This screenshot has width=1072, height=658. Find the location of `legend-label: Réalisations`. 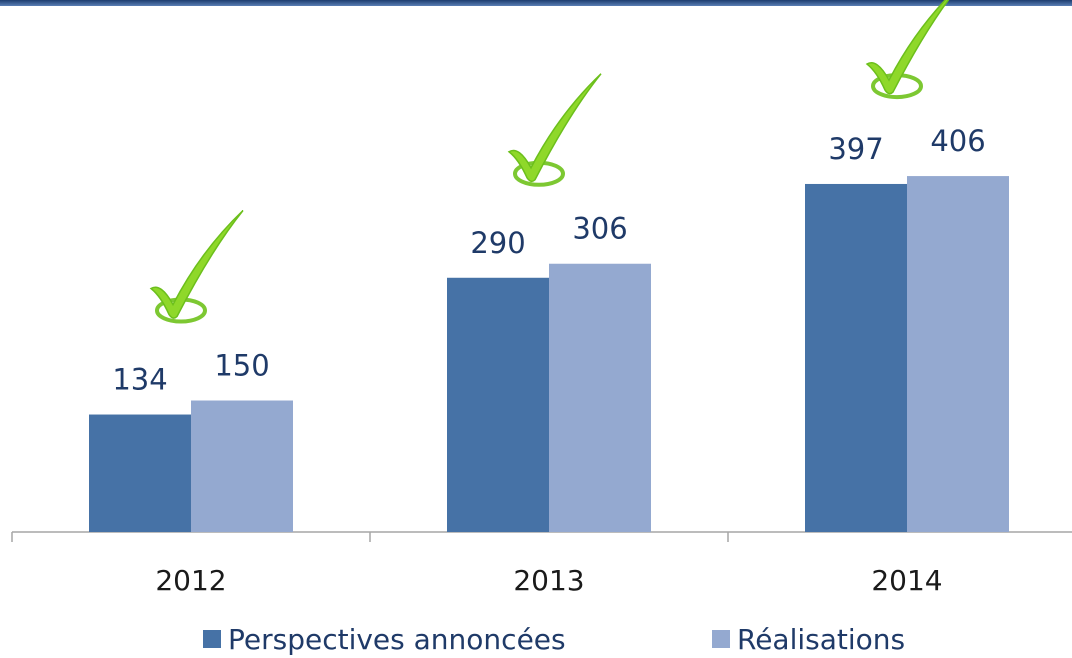

legend-label: Réalisations is located at coordinates (821, 639).